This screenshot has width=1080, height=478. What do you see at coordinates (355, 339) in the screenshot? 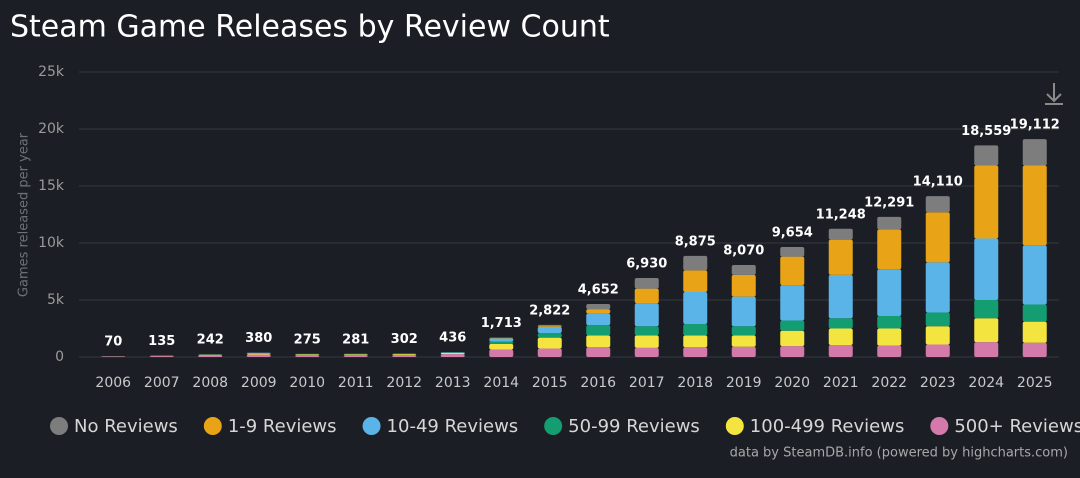
I see `total-label: 281` at bounding box center [355, 339].